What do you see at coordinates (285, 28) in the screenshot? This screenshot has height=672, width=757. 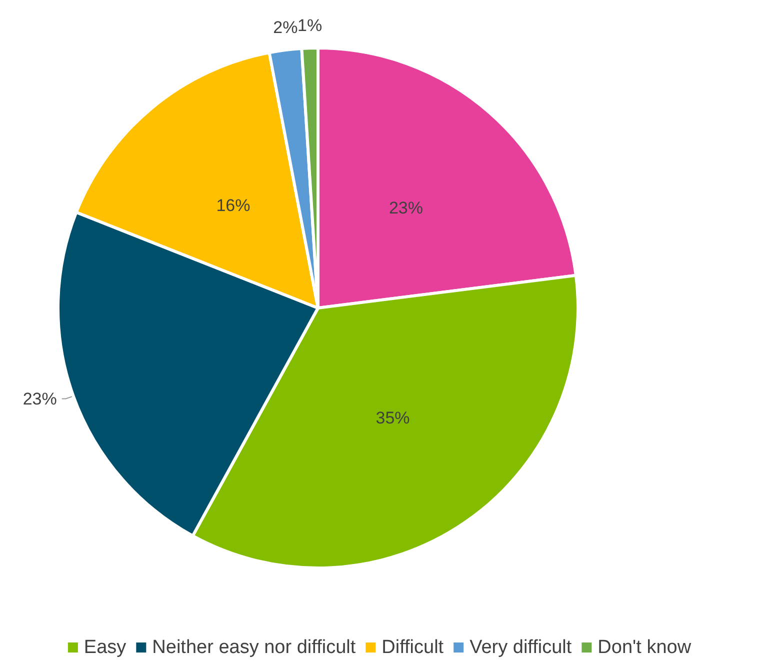 I see `data-label: 2%` at bounding box center [285, 28].